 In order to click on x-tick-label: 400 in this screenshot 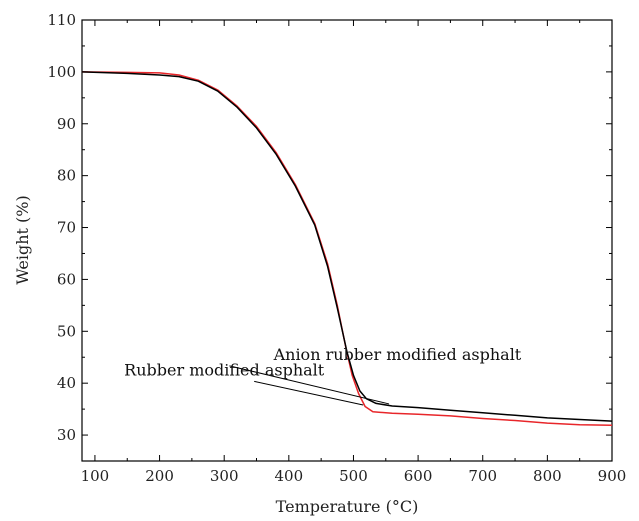, I will do `click(289, 476)`.